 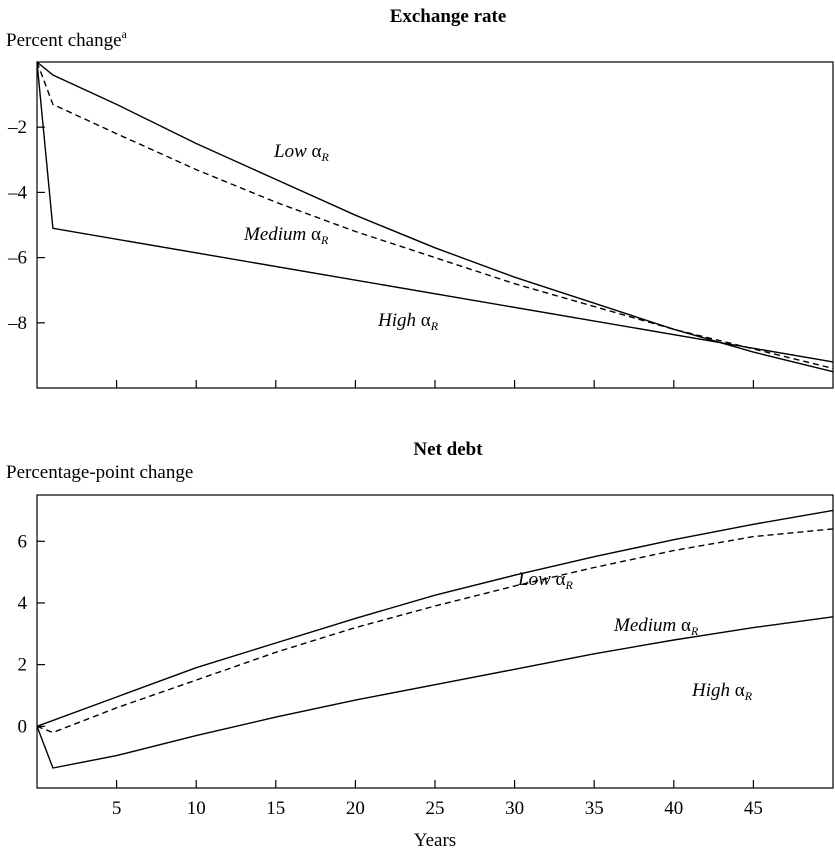 What do you see at coordinates (722, 691) in the screenshot?
I see `net-debt-label-high: High αR` at bounding box center [722, 691].